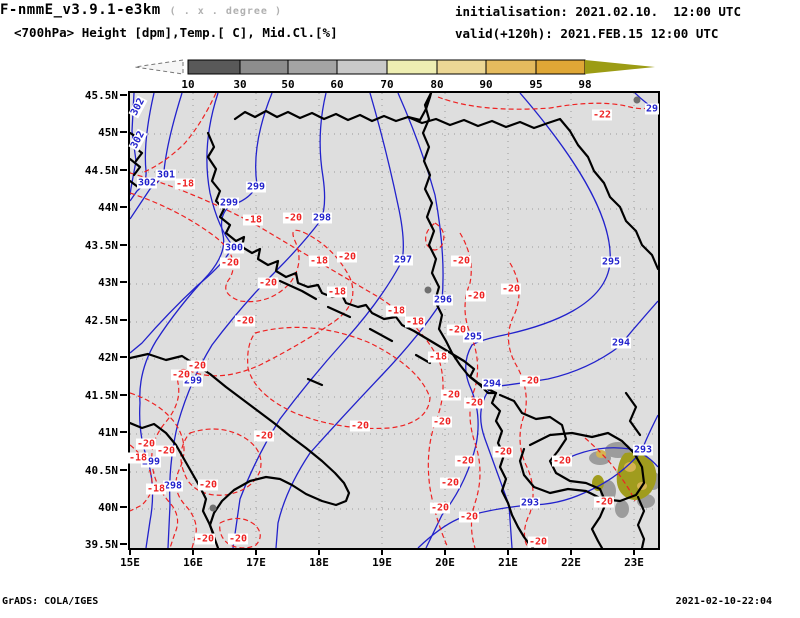 The image size is (800, 618). What do you see at coordinates (141, 10) in the screenshot?
I see `model-title: F-nmmE_v3.9.1-e3km ( . x . degree )` at bounding box center [141, 10].